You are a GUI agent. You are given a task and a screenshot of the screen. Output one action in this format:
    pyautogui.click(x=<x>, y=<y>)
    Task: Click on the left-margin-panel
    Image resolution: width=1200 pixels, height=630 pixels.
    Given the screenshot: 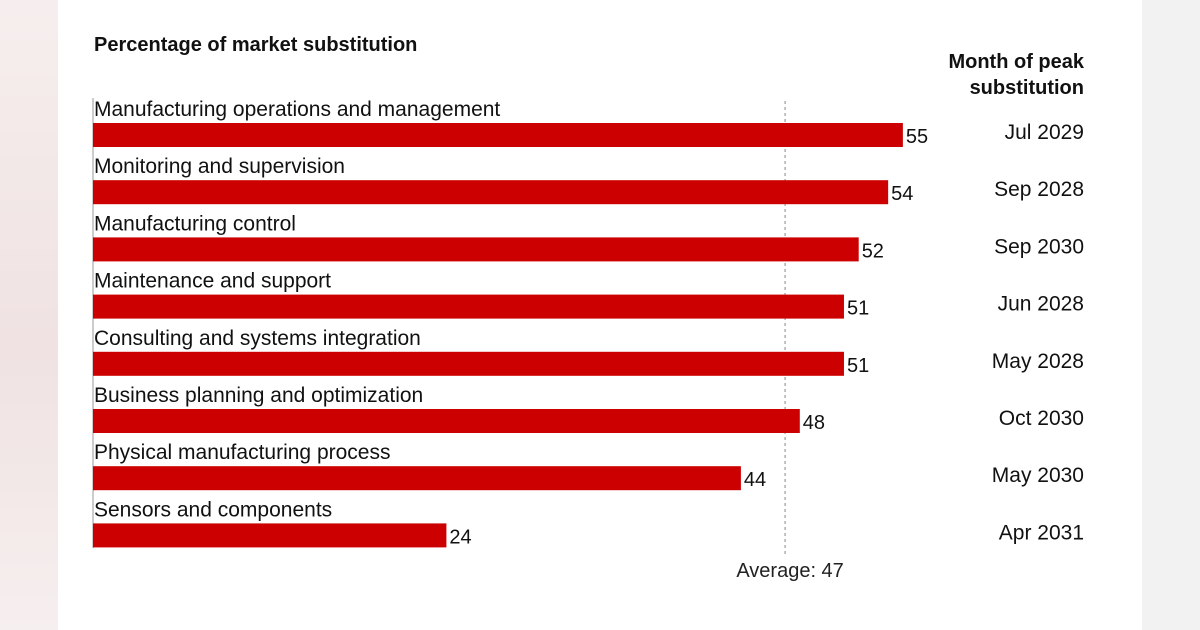 What is the action you would take?
    pyautogui.click(x=29, y=315)
    